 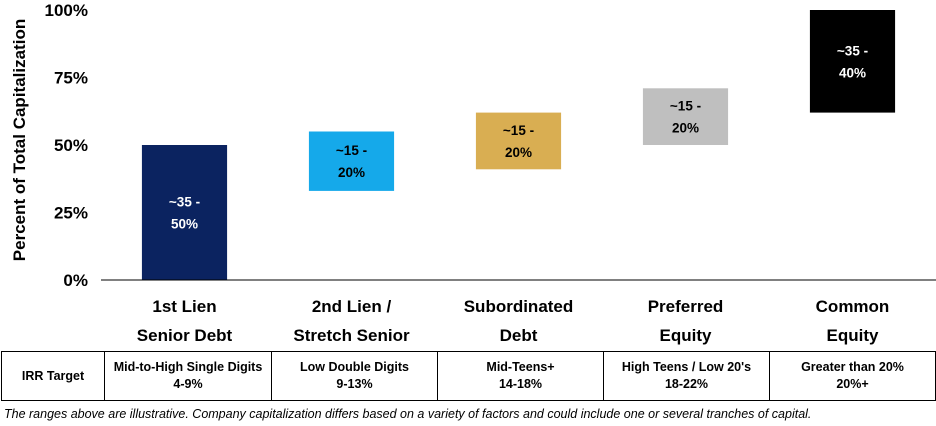 I want to click on bar-value-label: ~35 -40%, so click(x=852, y=61).